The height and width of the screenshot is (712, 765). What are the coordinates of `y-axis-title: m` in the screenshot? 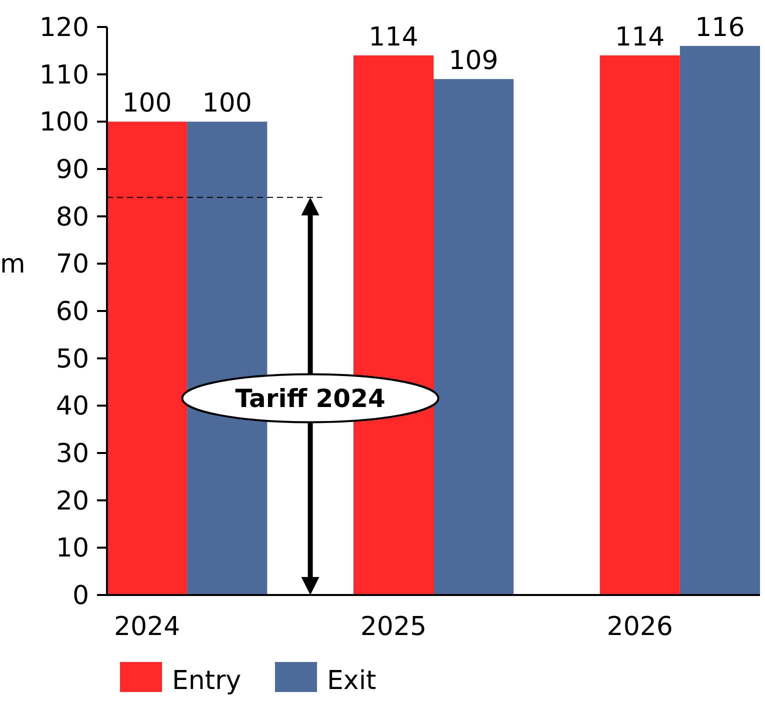 It's located at (13, 265).